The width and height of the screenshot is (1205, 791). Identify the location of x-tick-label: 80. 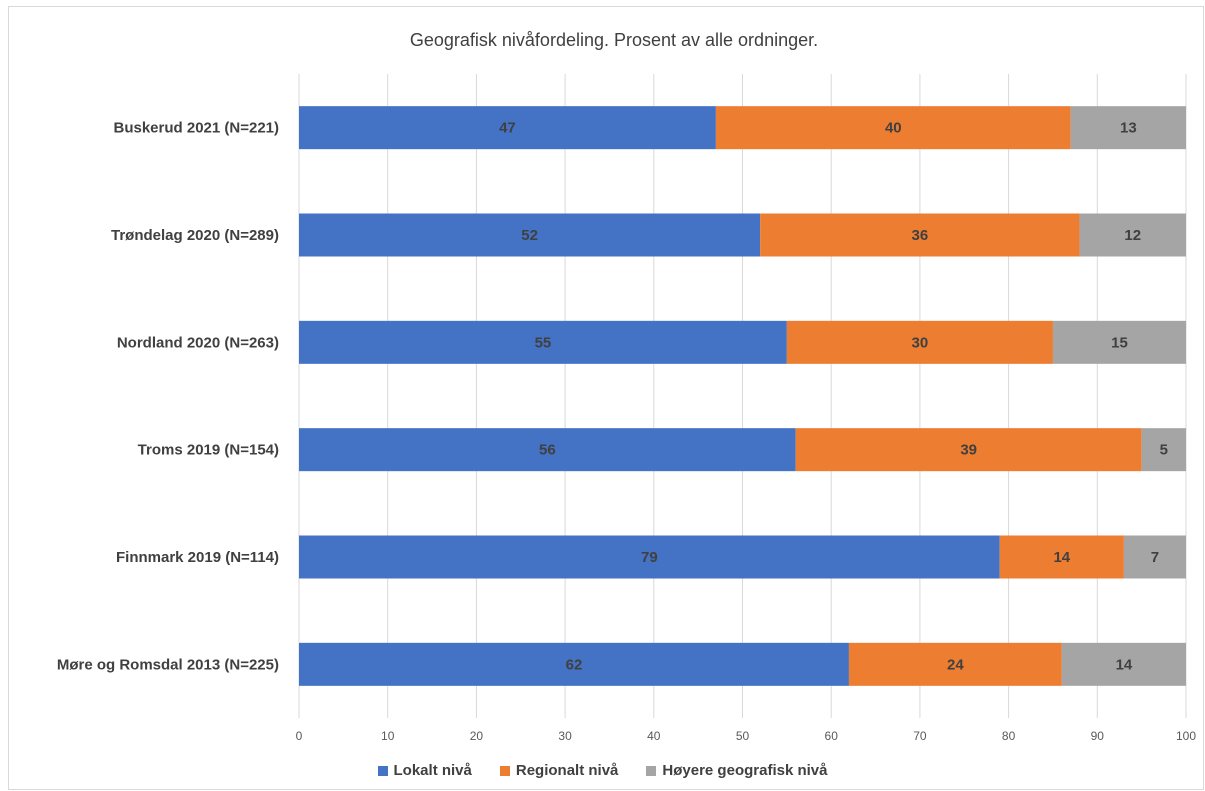
(1009, 736).